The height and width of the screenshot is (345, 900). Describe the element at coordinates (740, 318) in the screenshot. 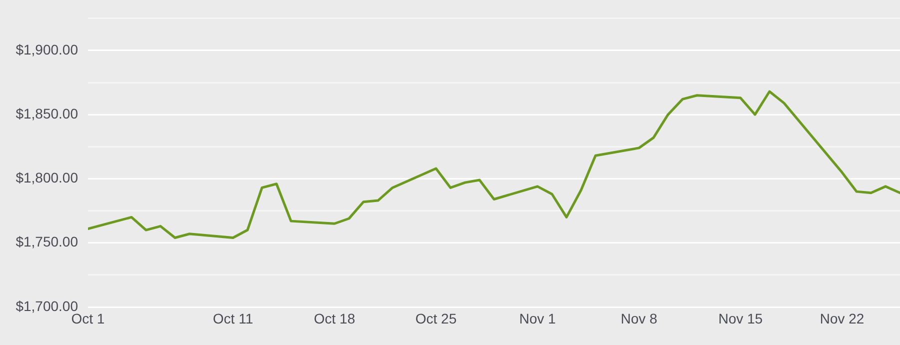

I see `x-tick-label: Nov 15` at that location.